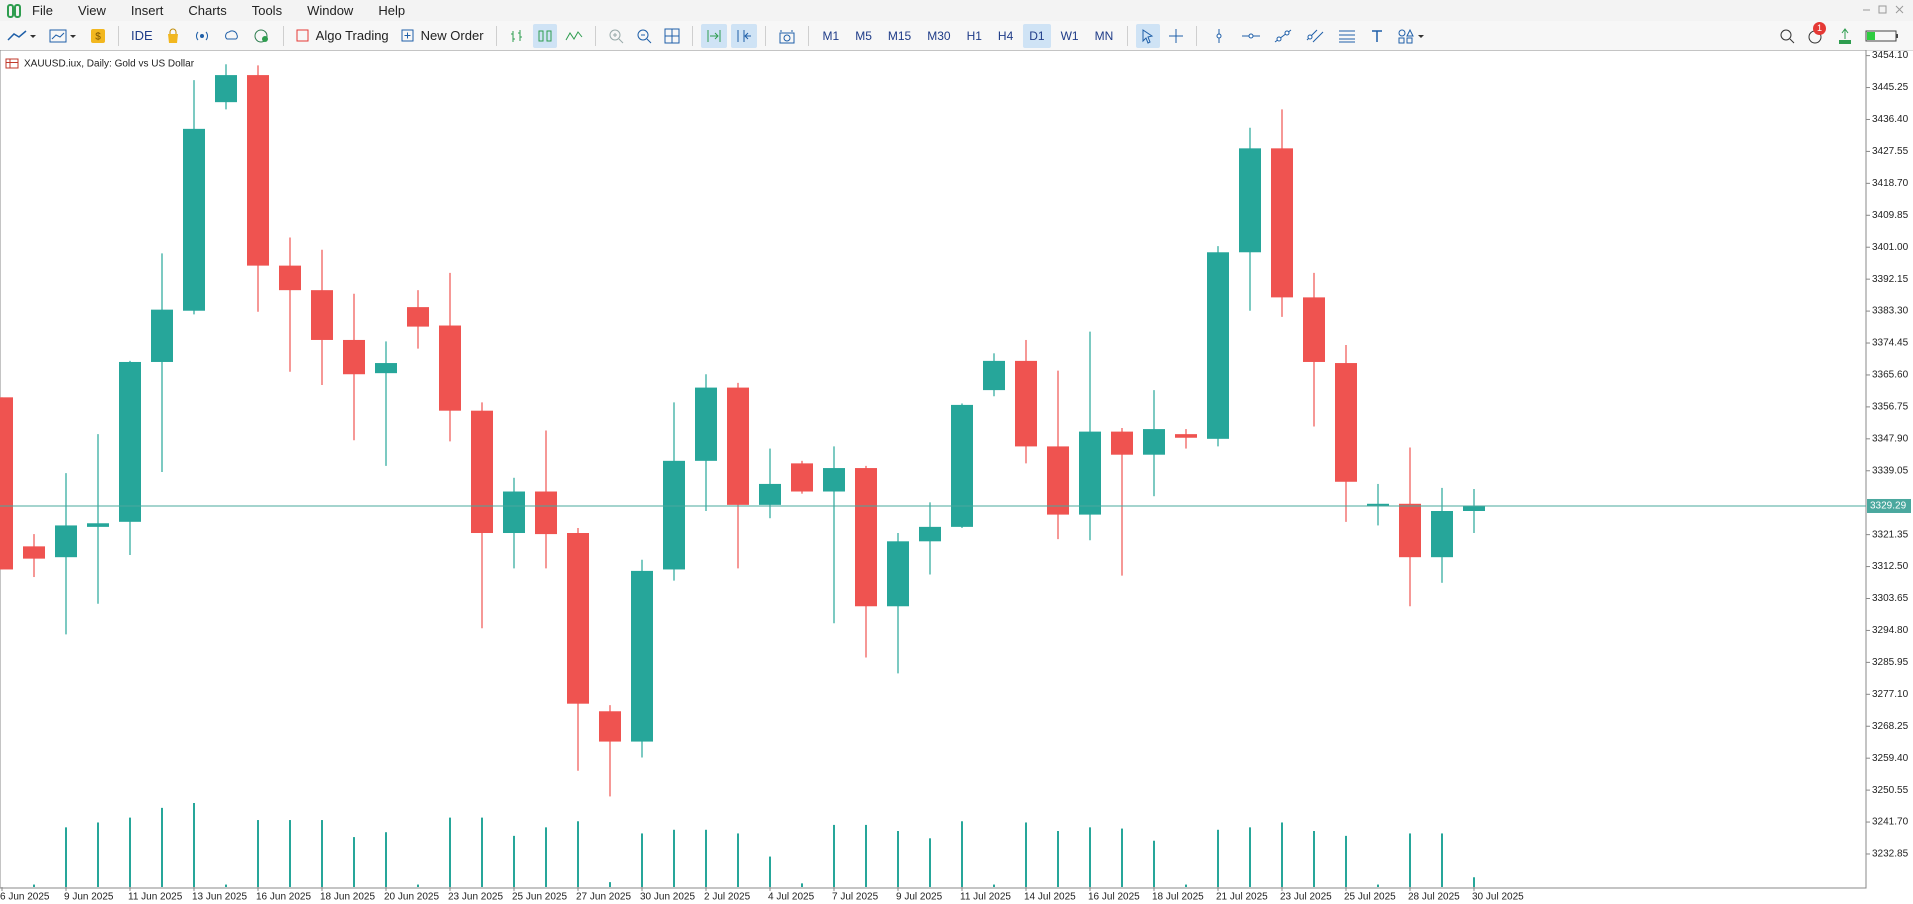 This screenshot has width=1913, height=904. Describe the element at coordinates (352, 35) in the screenshot. I see `algo-trading-label: Algo Trading` at that location.